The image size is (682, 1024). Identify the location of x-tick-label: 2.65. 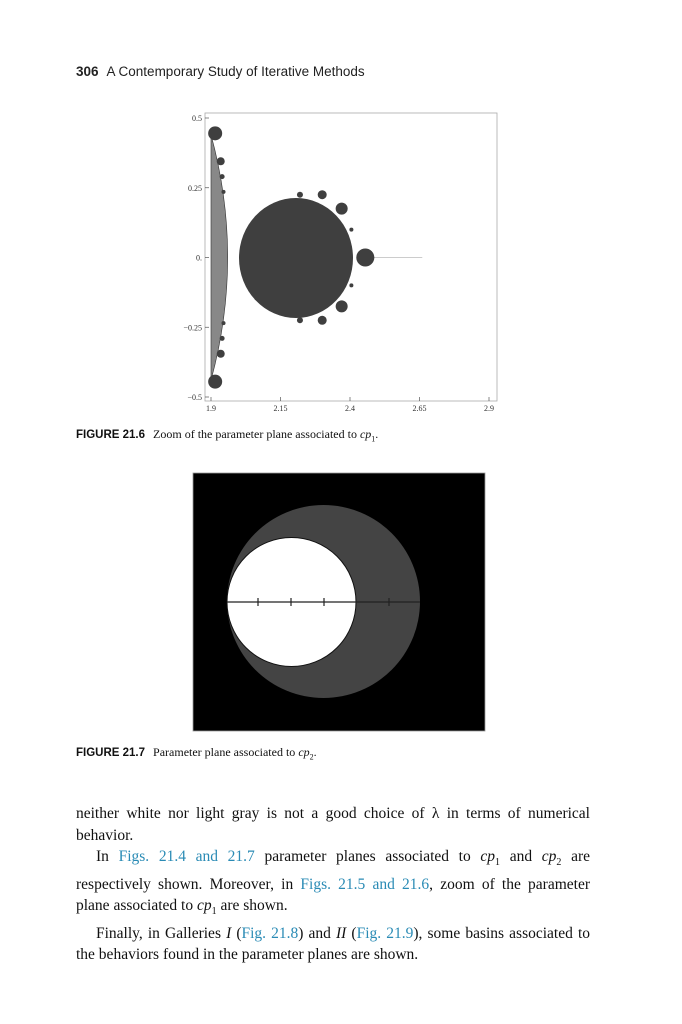
(420, 408).